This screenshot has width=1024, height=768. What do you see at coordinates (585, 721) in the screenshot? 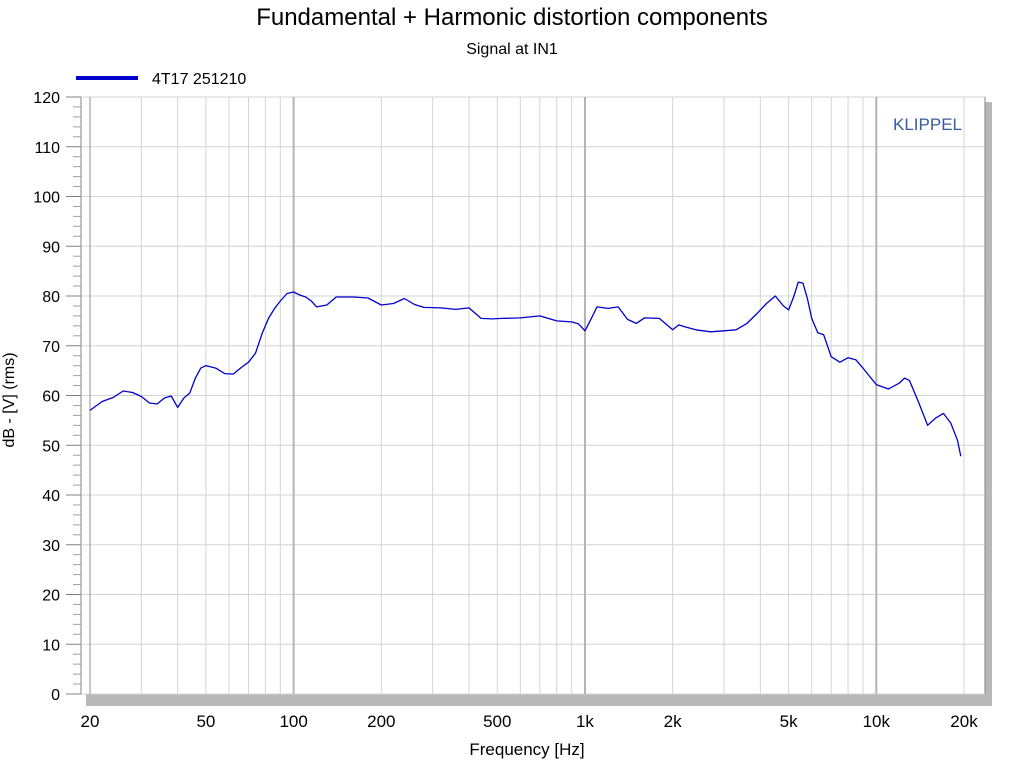
I see `x-tick-label: 1k` at bounding box center [585, 721].